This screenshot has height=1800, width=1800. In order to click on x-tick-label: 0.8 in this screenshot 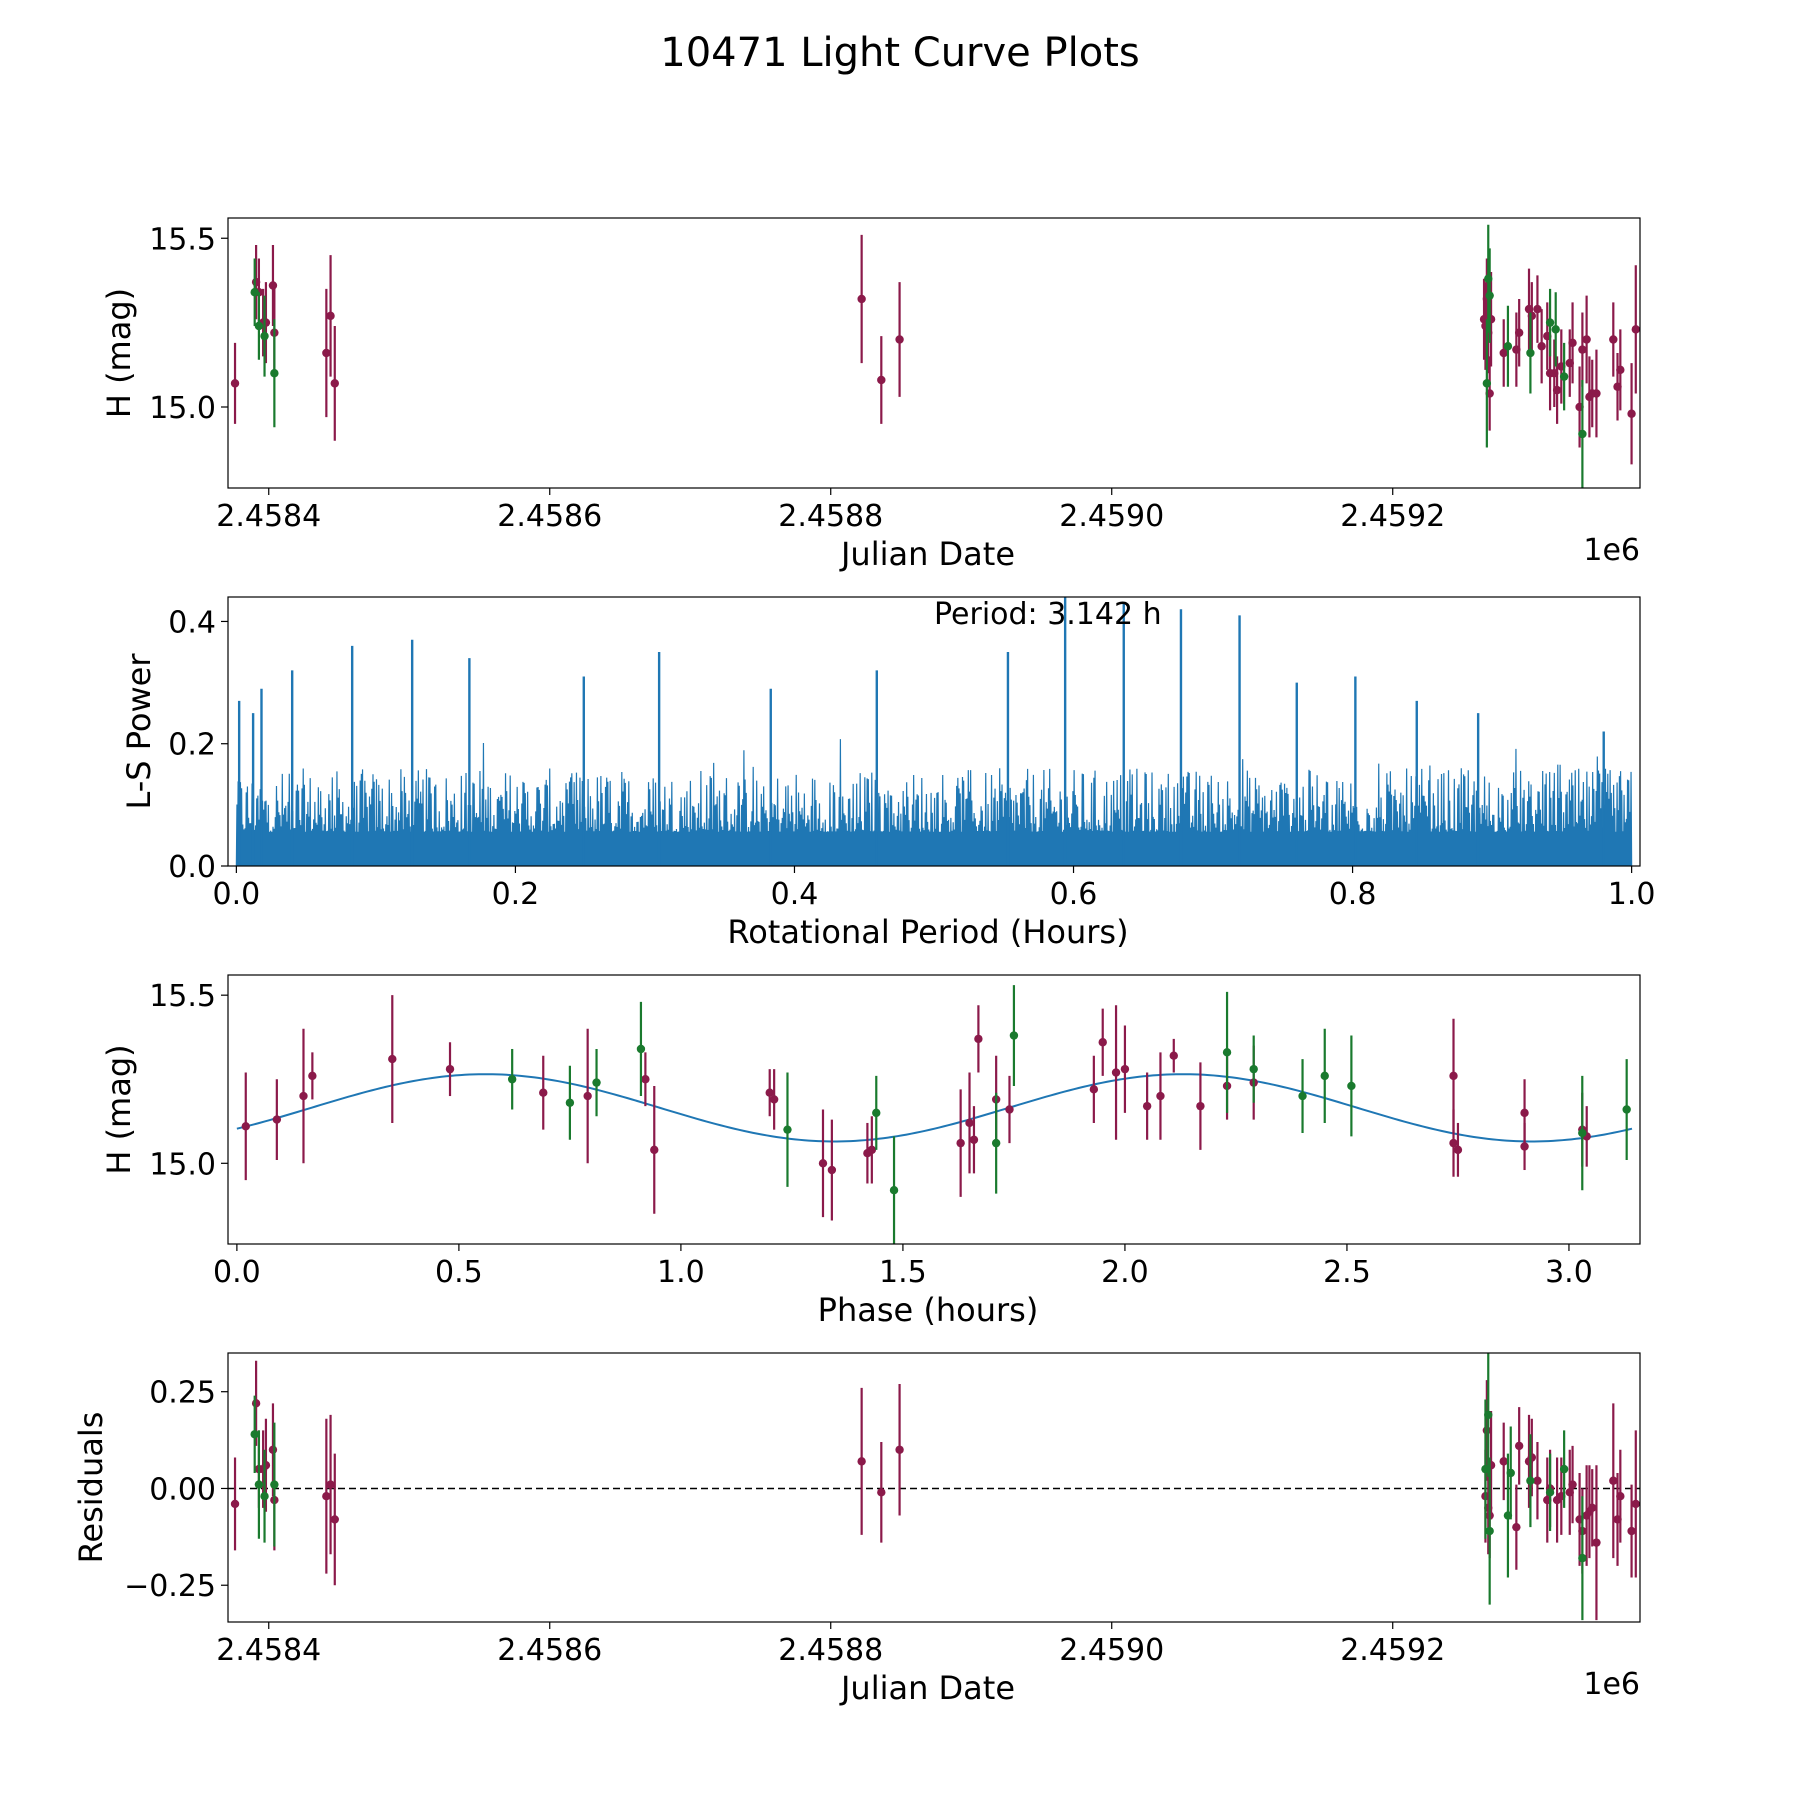, I will do `click(1353, 894)`.